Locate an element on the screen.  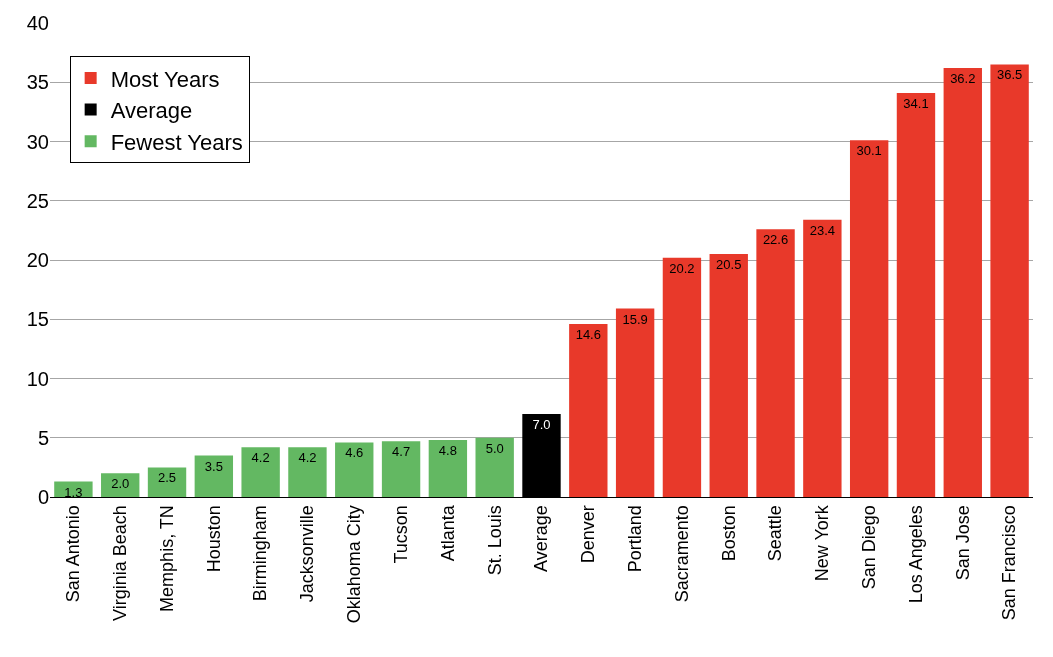
data-label: 14.6 is located at coordinates (588, 334).